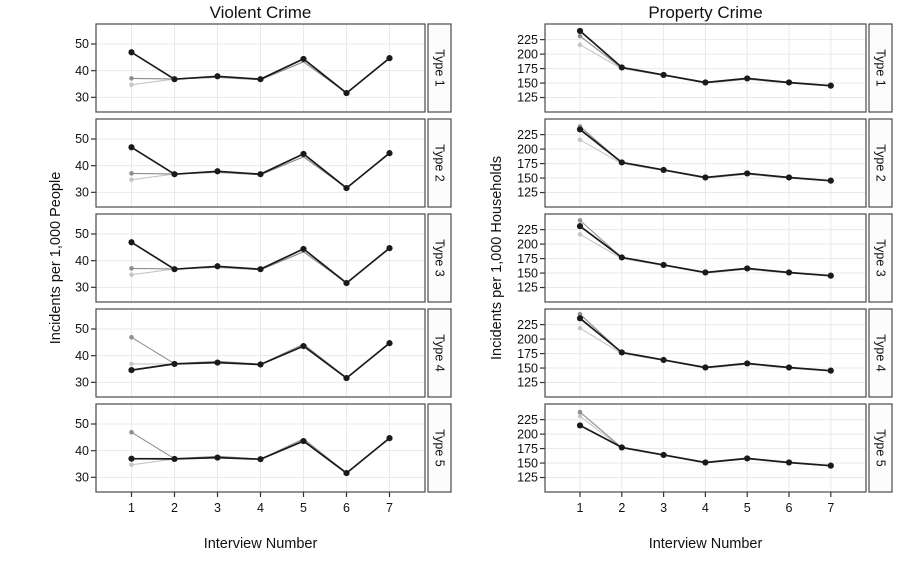 Image resolution: width=900 pixels, height=575 pixels. I want to click on chart-title-property-crime: Property Crime, so click(705, 12).